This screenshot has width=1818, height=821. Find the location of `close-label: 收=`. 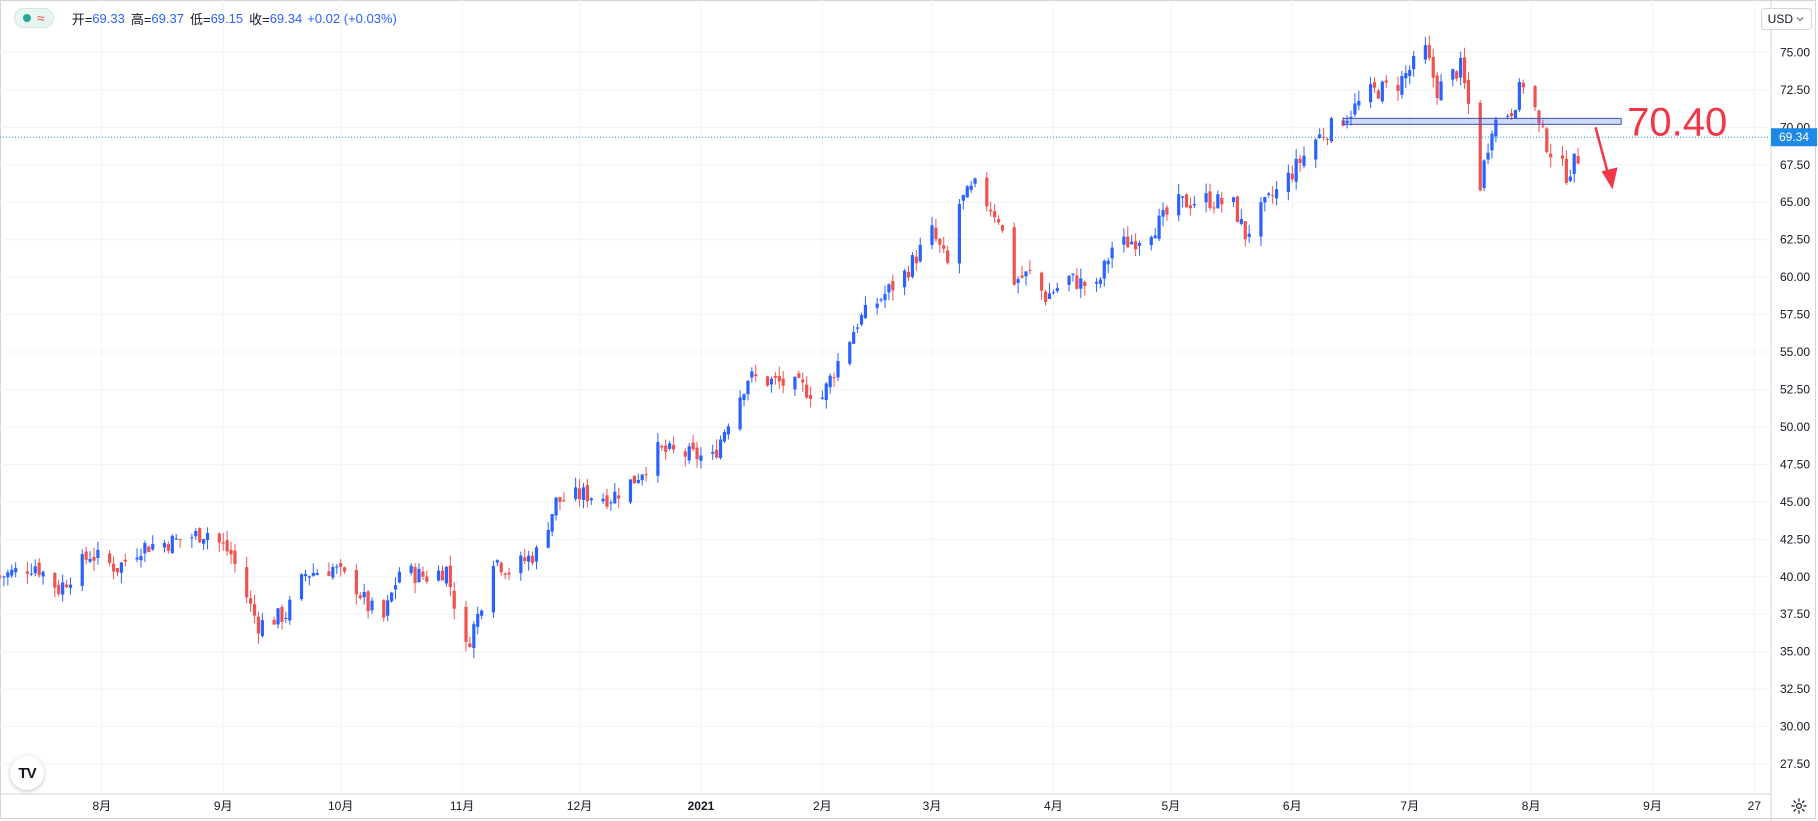

close-label: 收= is located at coordinates (259, 19).